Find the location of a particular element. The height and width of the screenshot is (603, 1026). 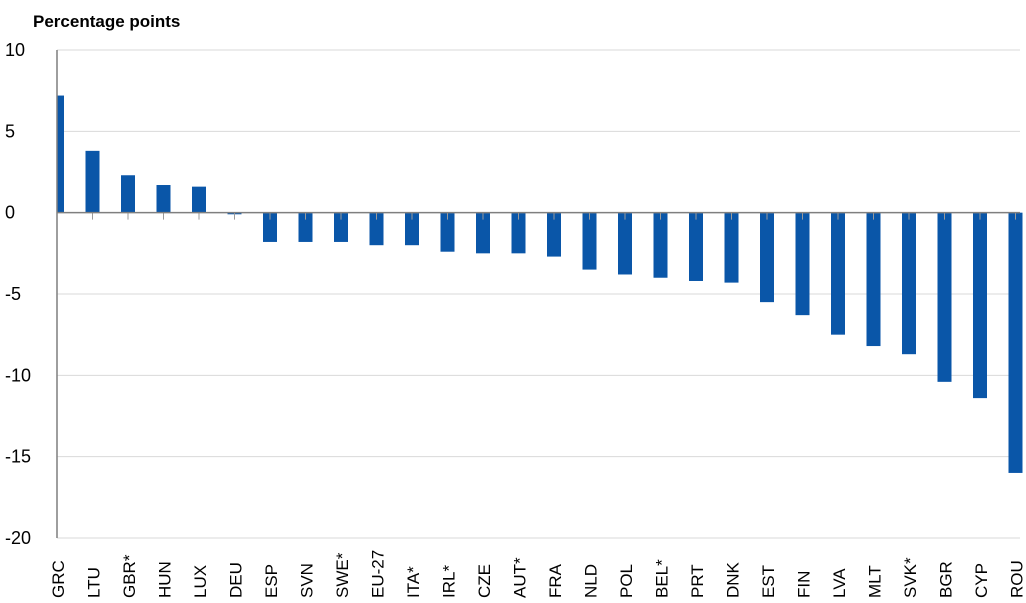

x-category-label: CYP is located at coordinates (981, 580).